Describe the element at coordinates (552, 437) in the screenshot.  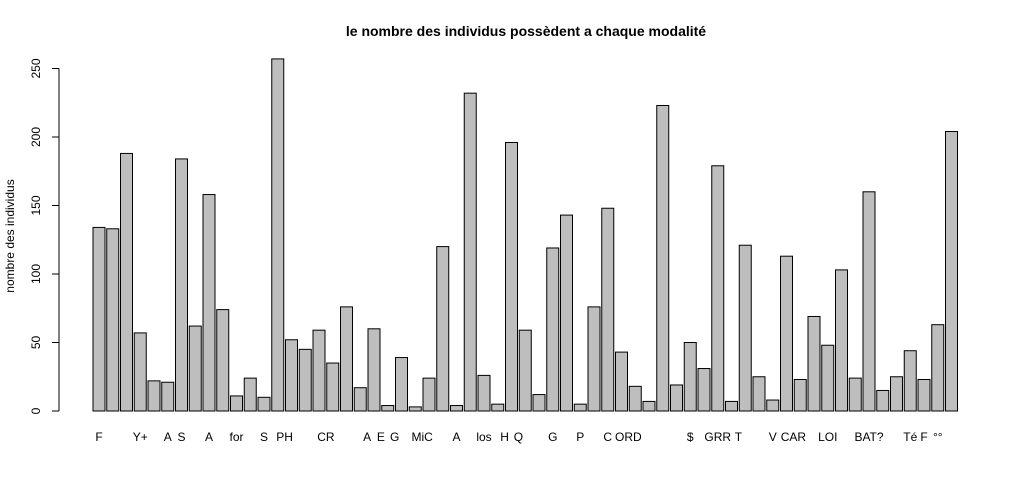
I see `x-tick-label-17: G` at that location.